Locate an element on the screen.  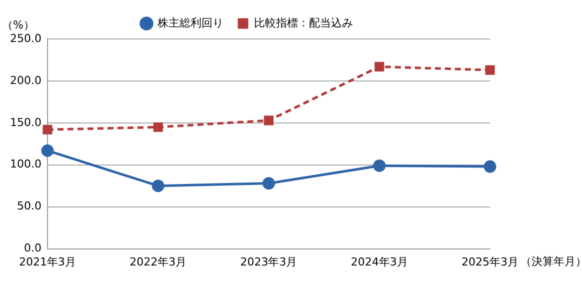
y-tick-label: 0.0 is located at coordinates (33, 248).